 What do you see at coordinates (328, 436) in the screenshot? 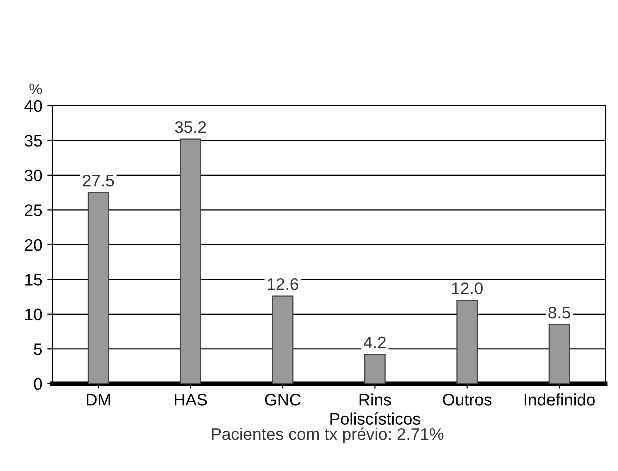
I see `text: Pacientes com tx prévio: 2.71%` at bounding box center [328, 436].